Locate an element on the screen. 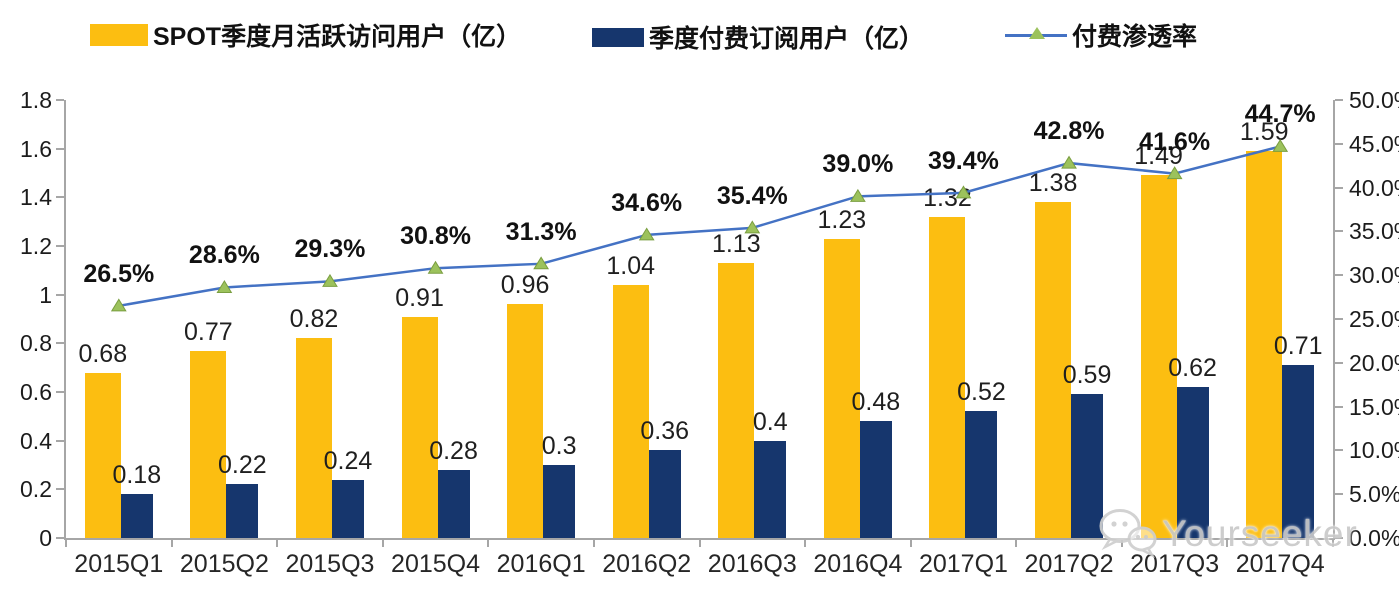  mau-value-label: 1.38 is located at coordinates (1053, 183).